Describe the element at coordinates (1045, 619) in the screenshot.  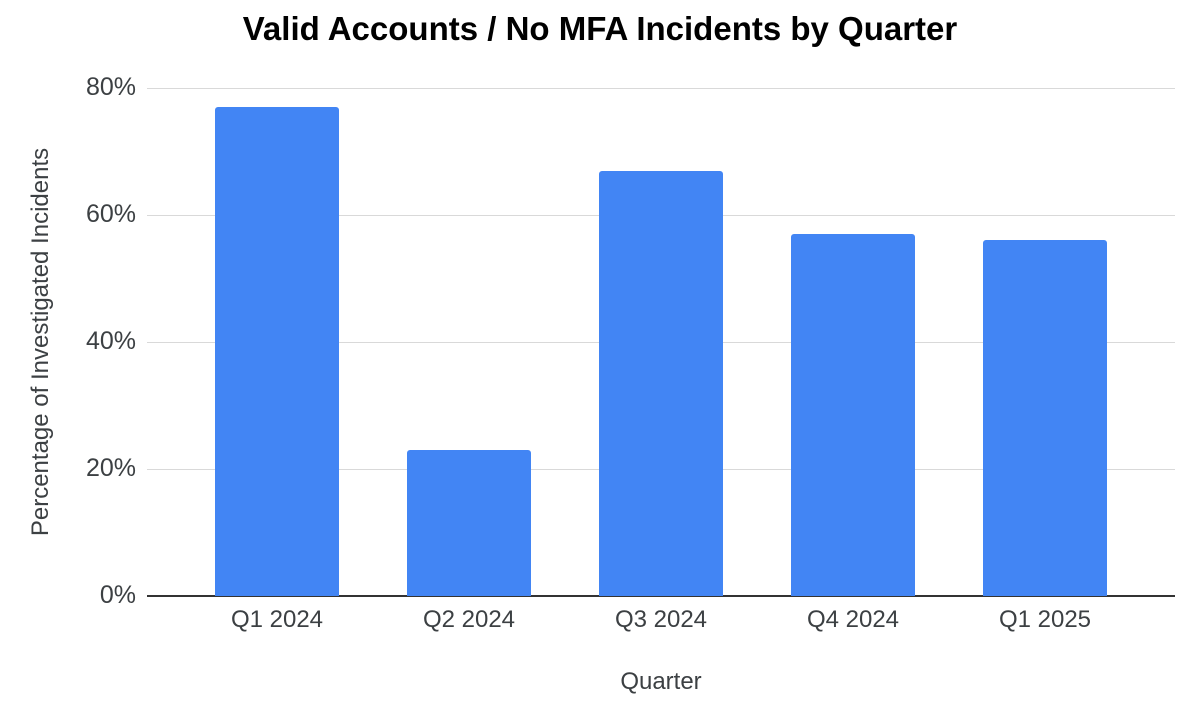
I see `x-tick-label: Q1 2025` at that location.